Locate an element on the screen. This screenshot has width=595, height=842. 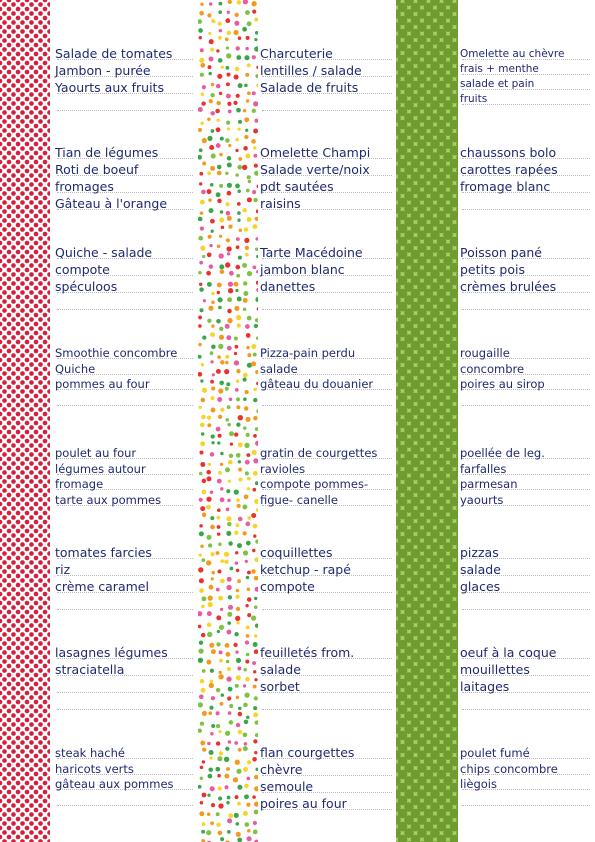
menu-item: compote is located at coordinates (287, 586).